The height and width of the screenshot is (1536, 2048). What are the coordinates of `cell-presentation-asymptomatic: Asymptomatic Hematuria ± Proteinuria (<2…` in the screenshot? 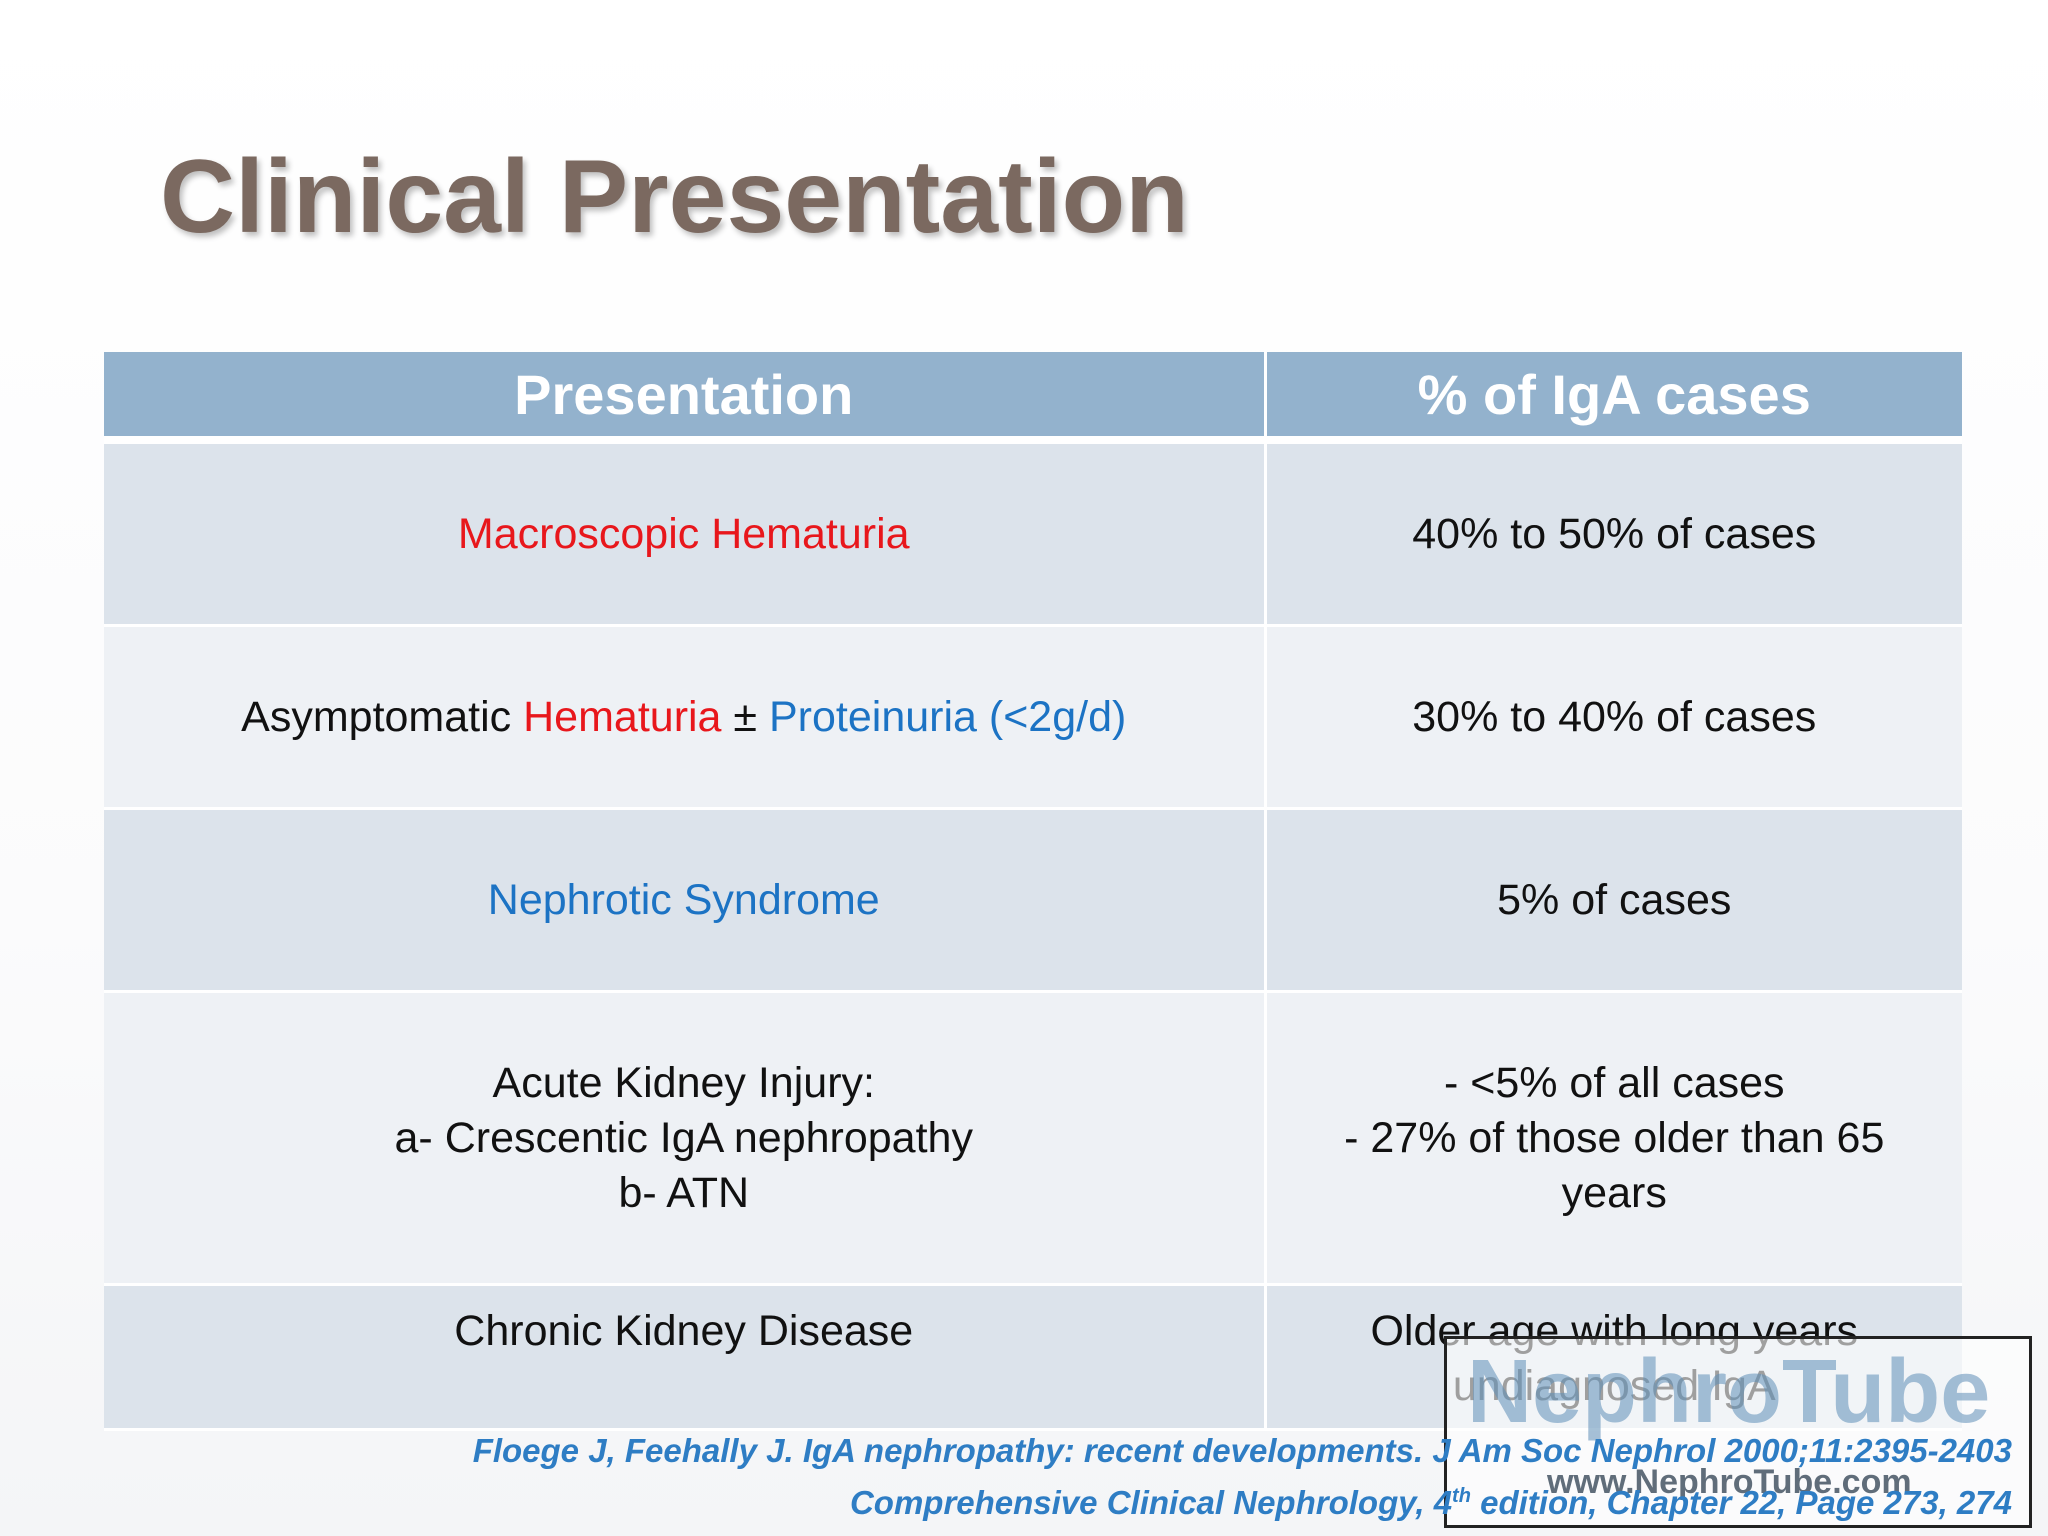 It's located at (685, 717).